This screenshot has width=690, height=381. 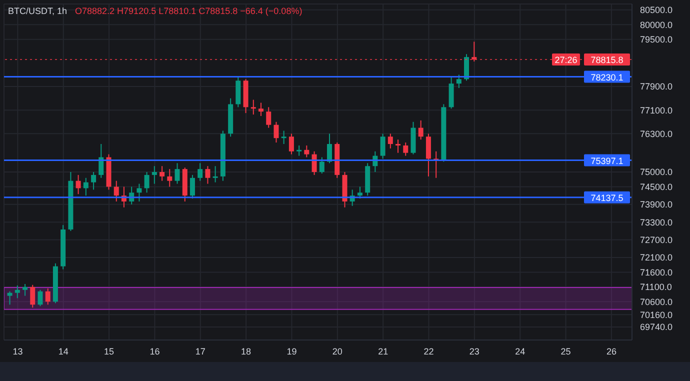 I want to click on x-tick-label: 21, so click(x=383, y=351).